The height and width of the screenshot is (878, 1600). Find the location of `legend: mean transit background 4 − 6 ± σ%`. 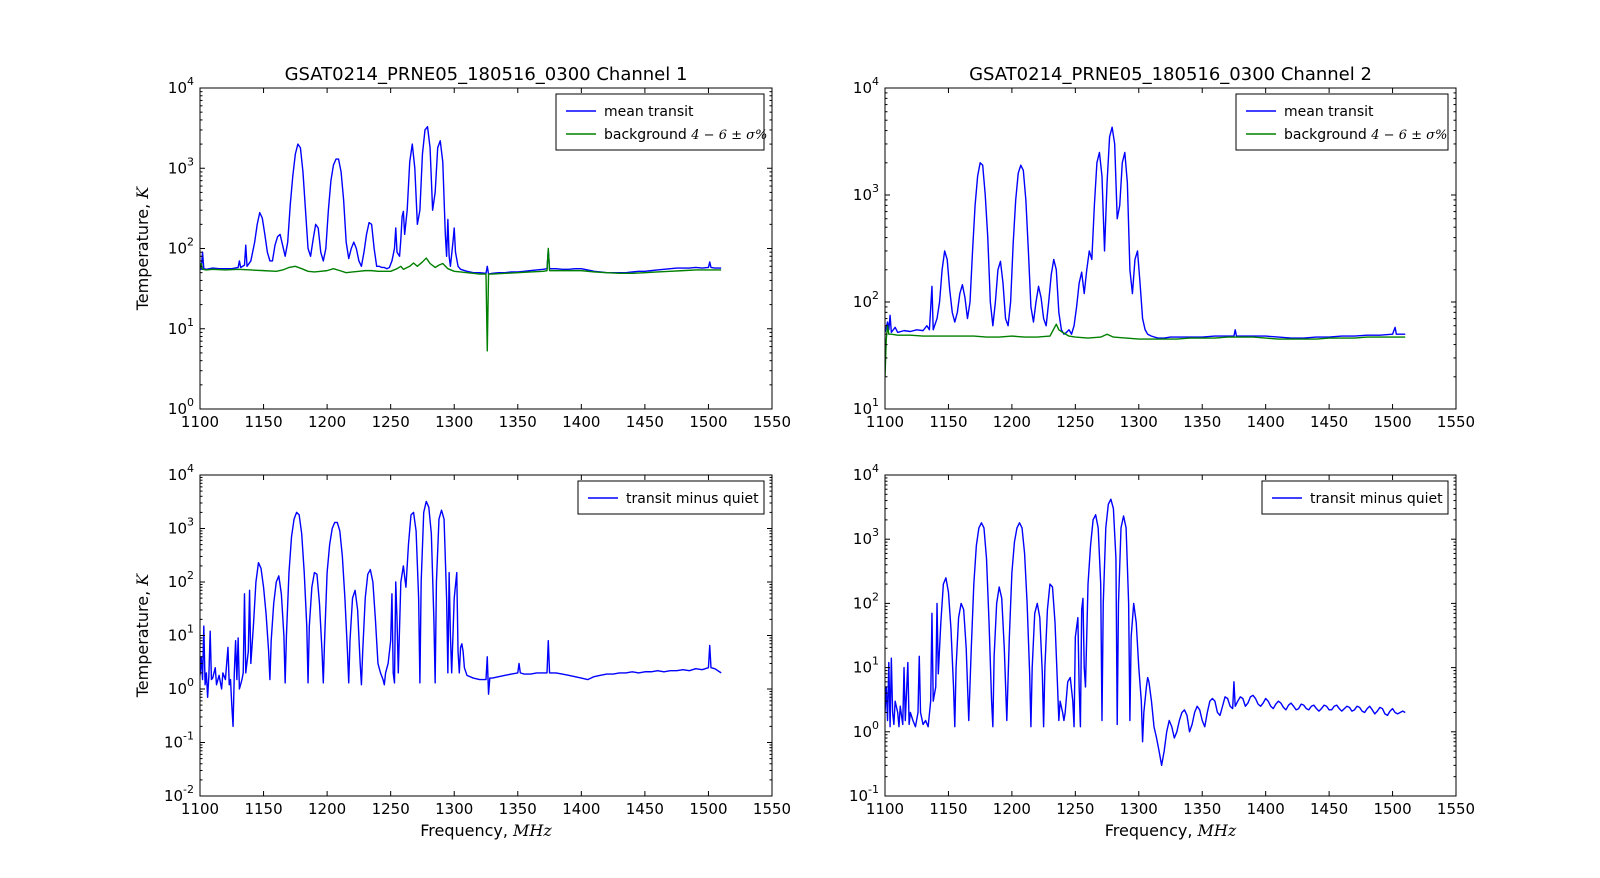

legend: mean transit background 4 − 6 ± σ% is located at coordinates (1342, 122).